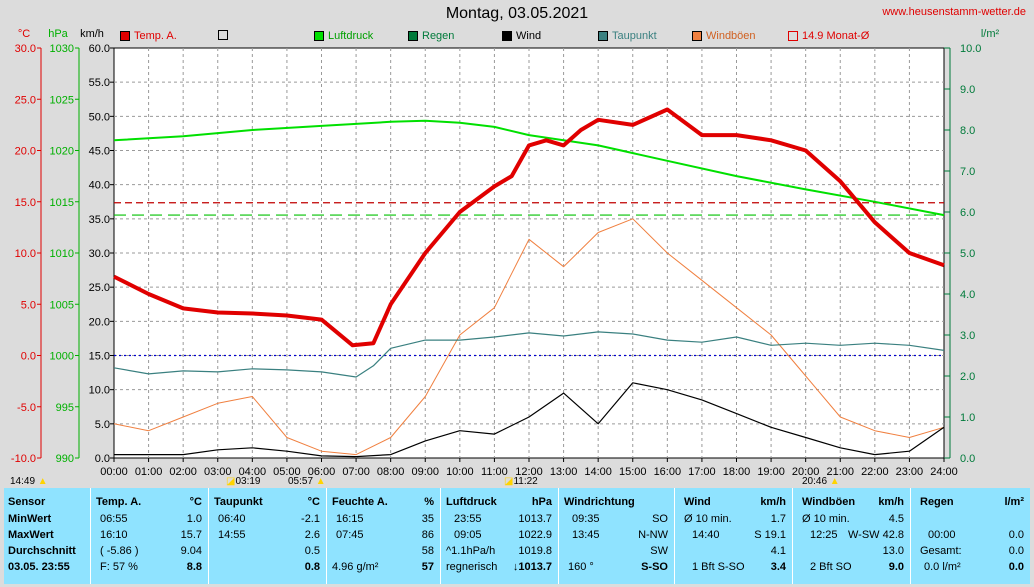 Image resolution: width=1034 pixels, height=587 pixels. Describe the element at coordinates (183, 472) in the screenshot. I see `x-tick-label: 02:00` at that location.